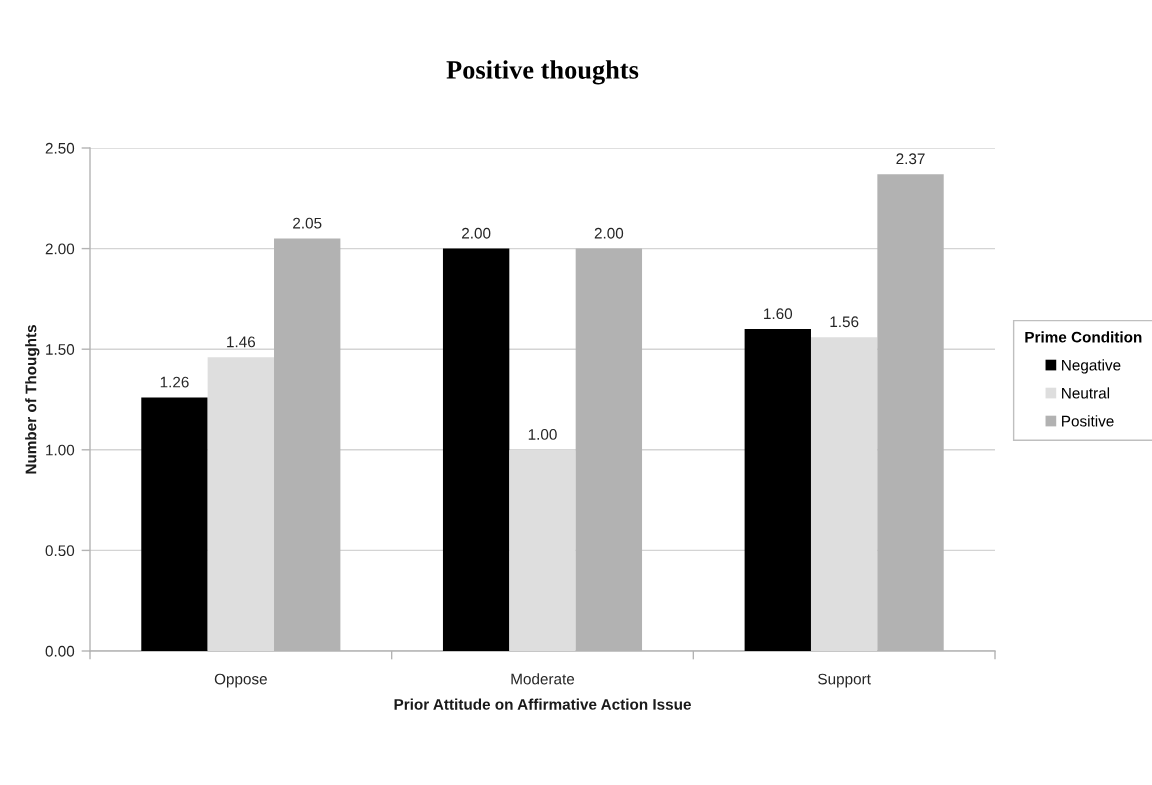  Describe the element at coordinates (778, 314) in the screenshot. I see `data-label: 1.60` at that location.